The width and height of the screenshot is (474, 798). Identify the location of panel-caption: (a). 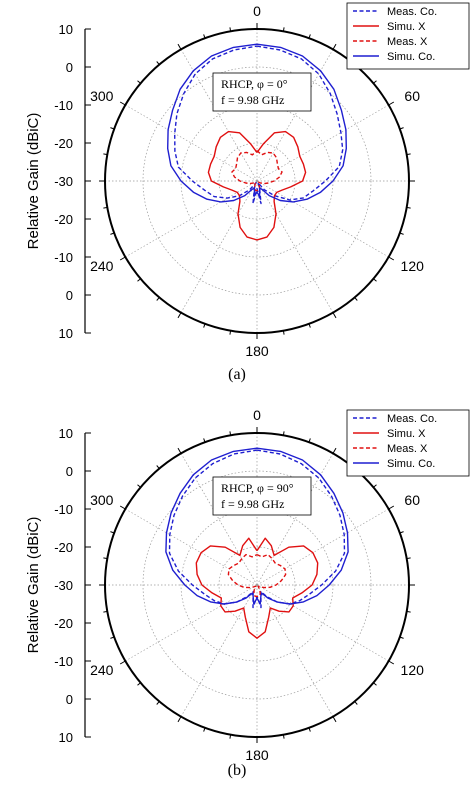
(237, 374).